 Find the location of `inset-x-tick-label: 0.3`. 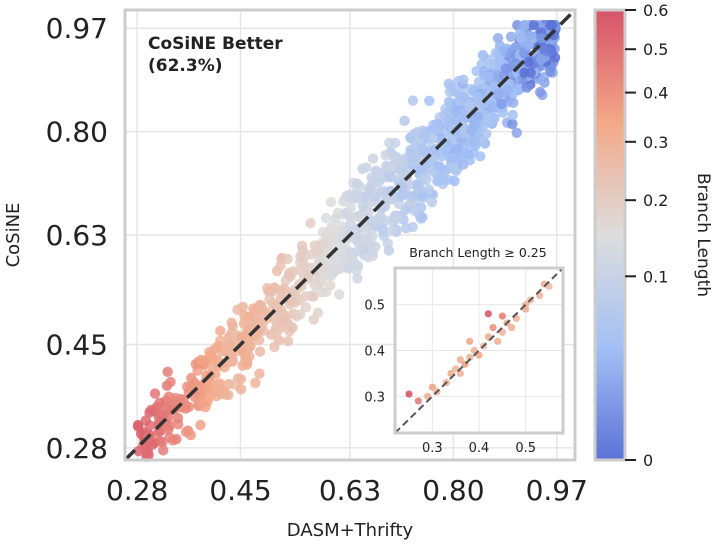

inset-x-tick-label: 0.3 is located at coordinates (432, 448).